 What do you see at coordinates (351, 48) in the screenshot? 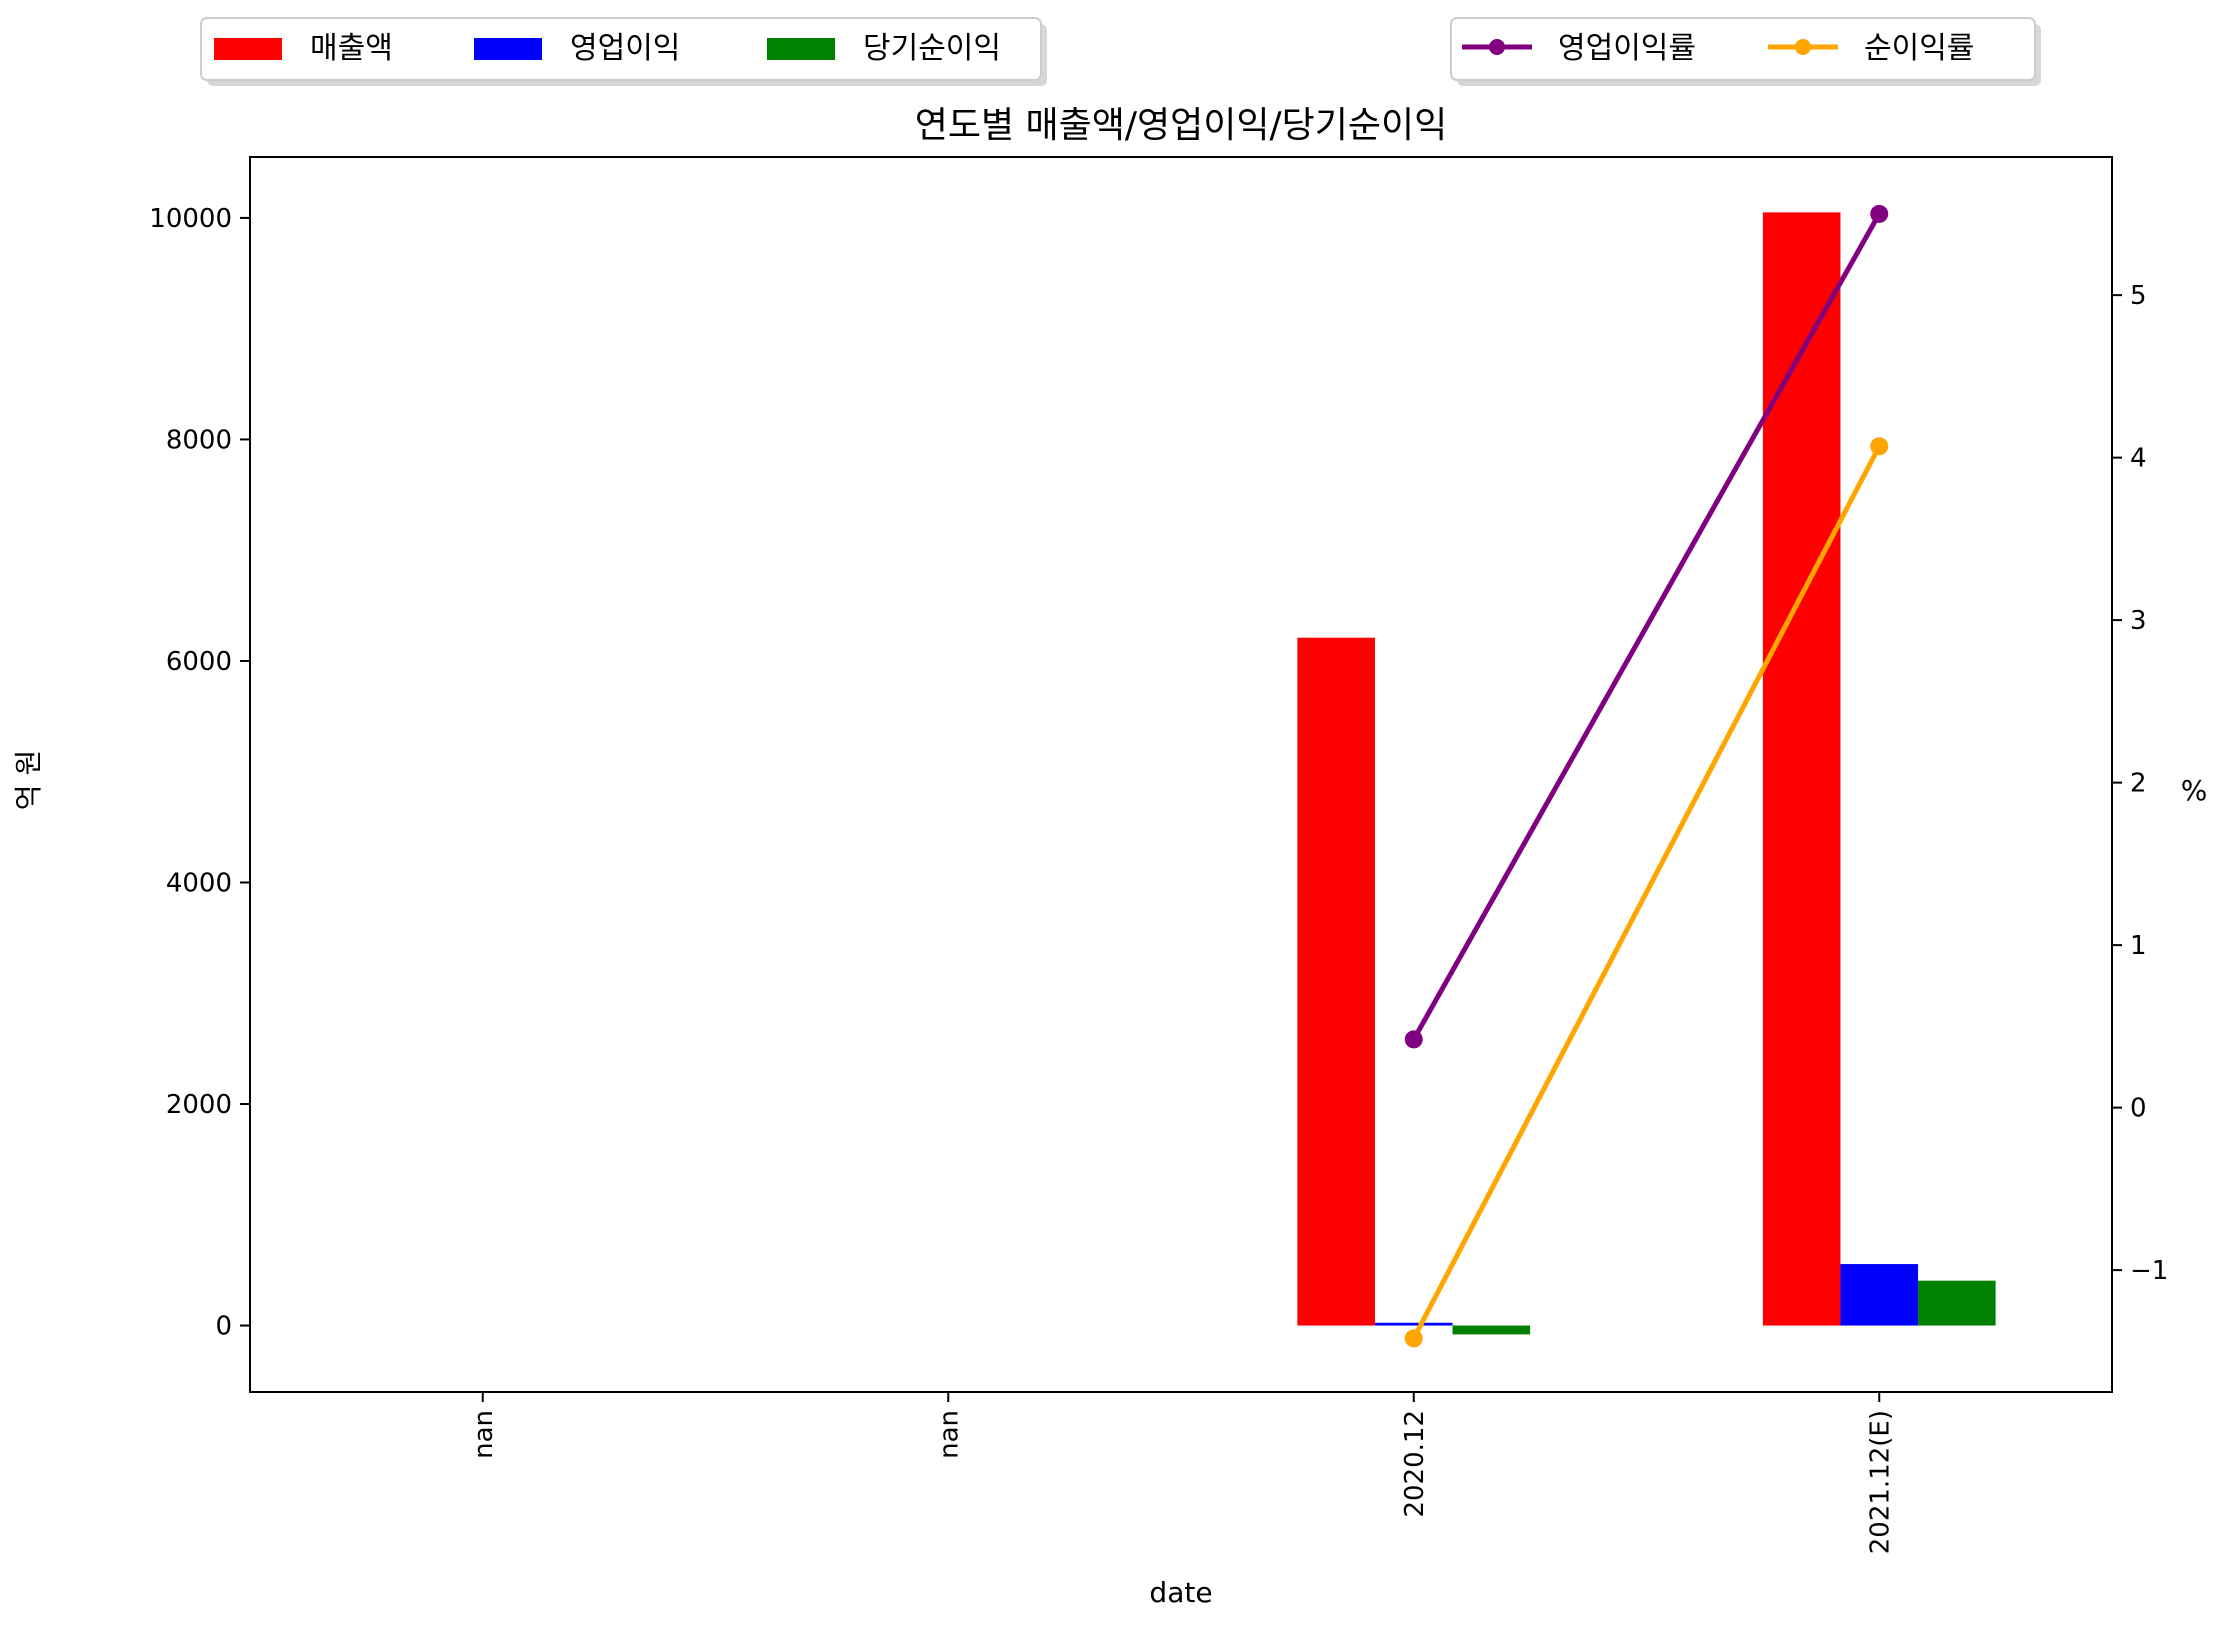
I see `legend-label-revenue: 매출액` at bounding box center [351, 48].